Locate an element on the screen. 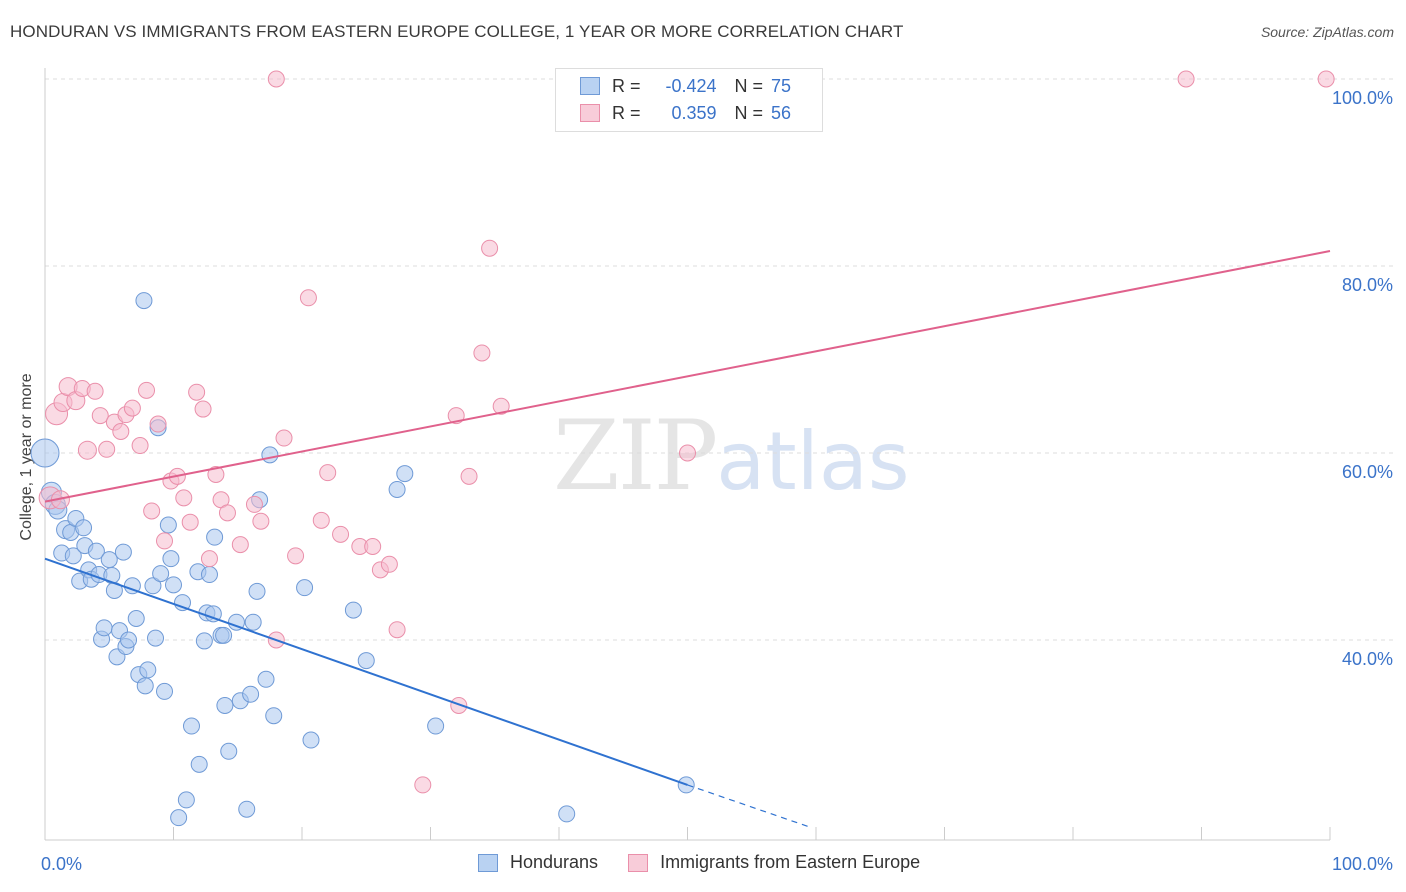 The image size is (1406, 892). legend-swatch-pink is located at coordinates (590, 113).